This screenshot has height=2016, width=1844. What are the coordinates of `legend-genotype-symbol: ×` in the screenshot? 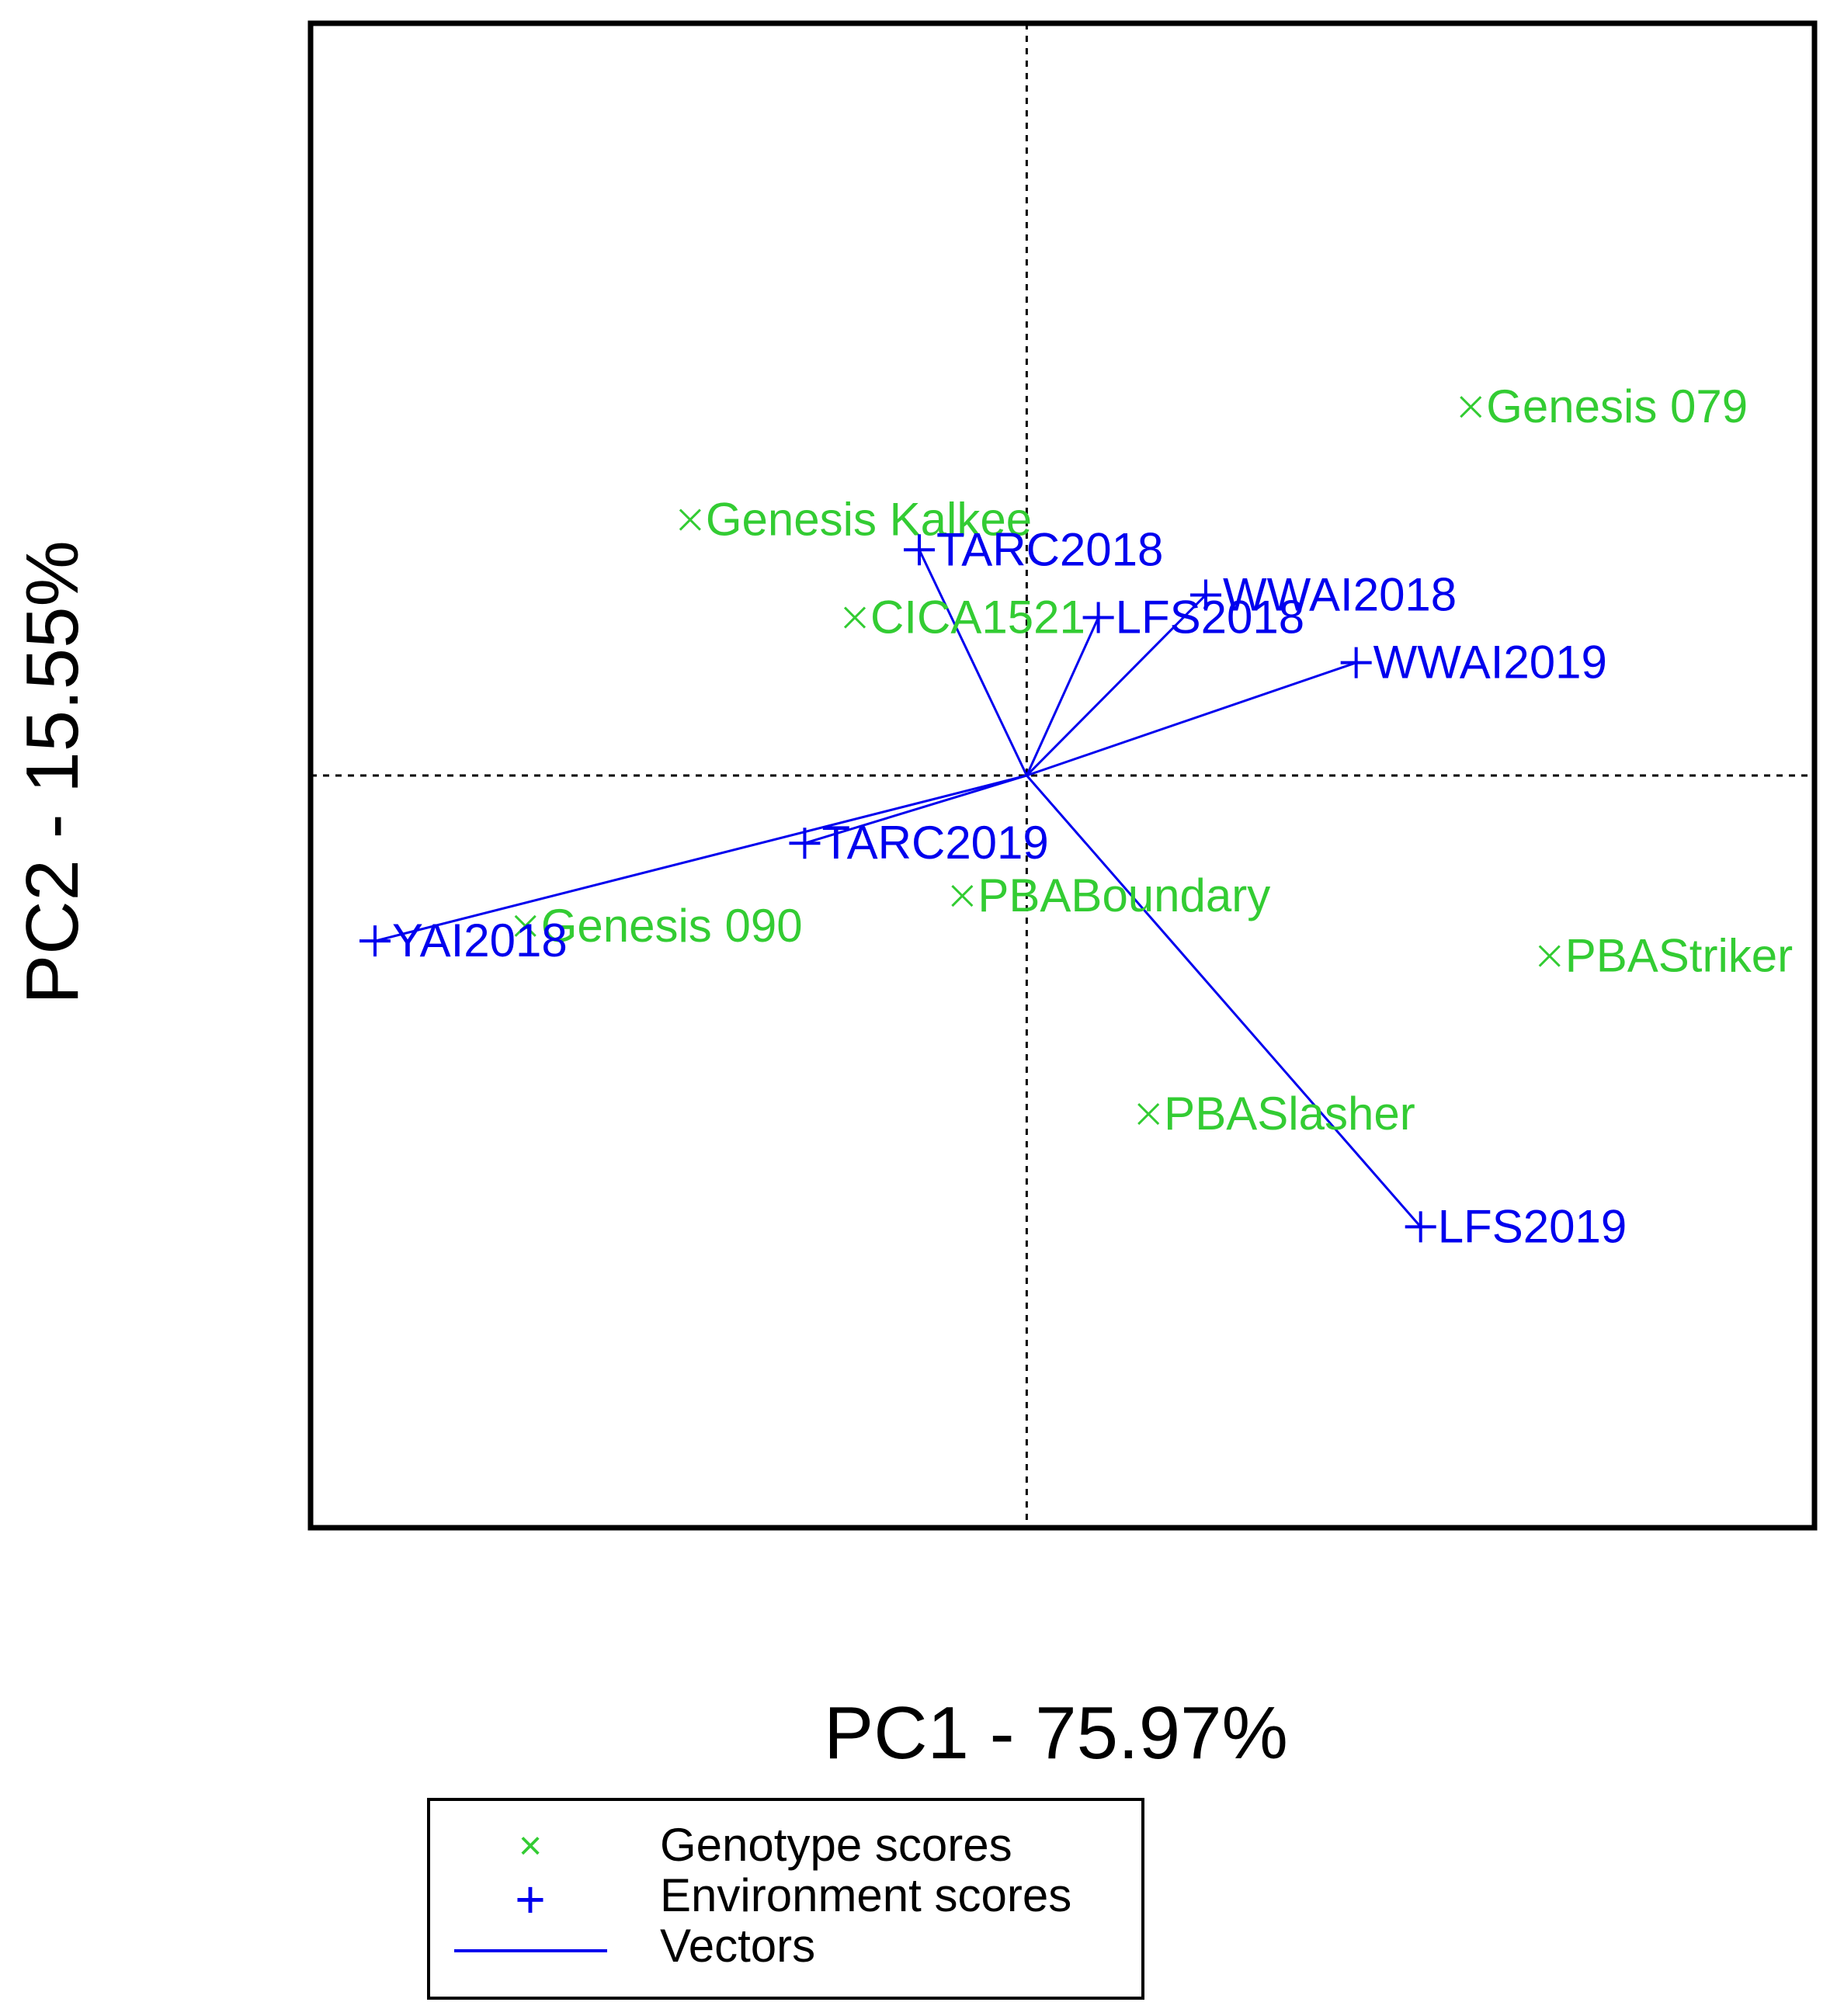 It's located at (530, 1846).